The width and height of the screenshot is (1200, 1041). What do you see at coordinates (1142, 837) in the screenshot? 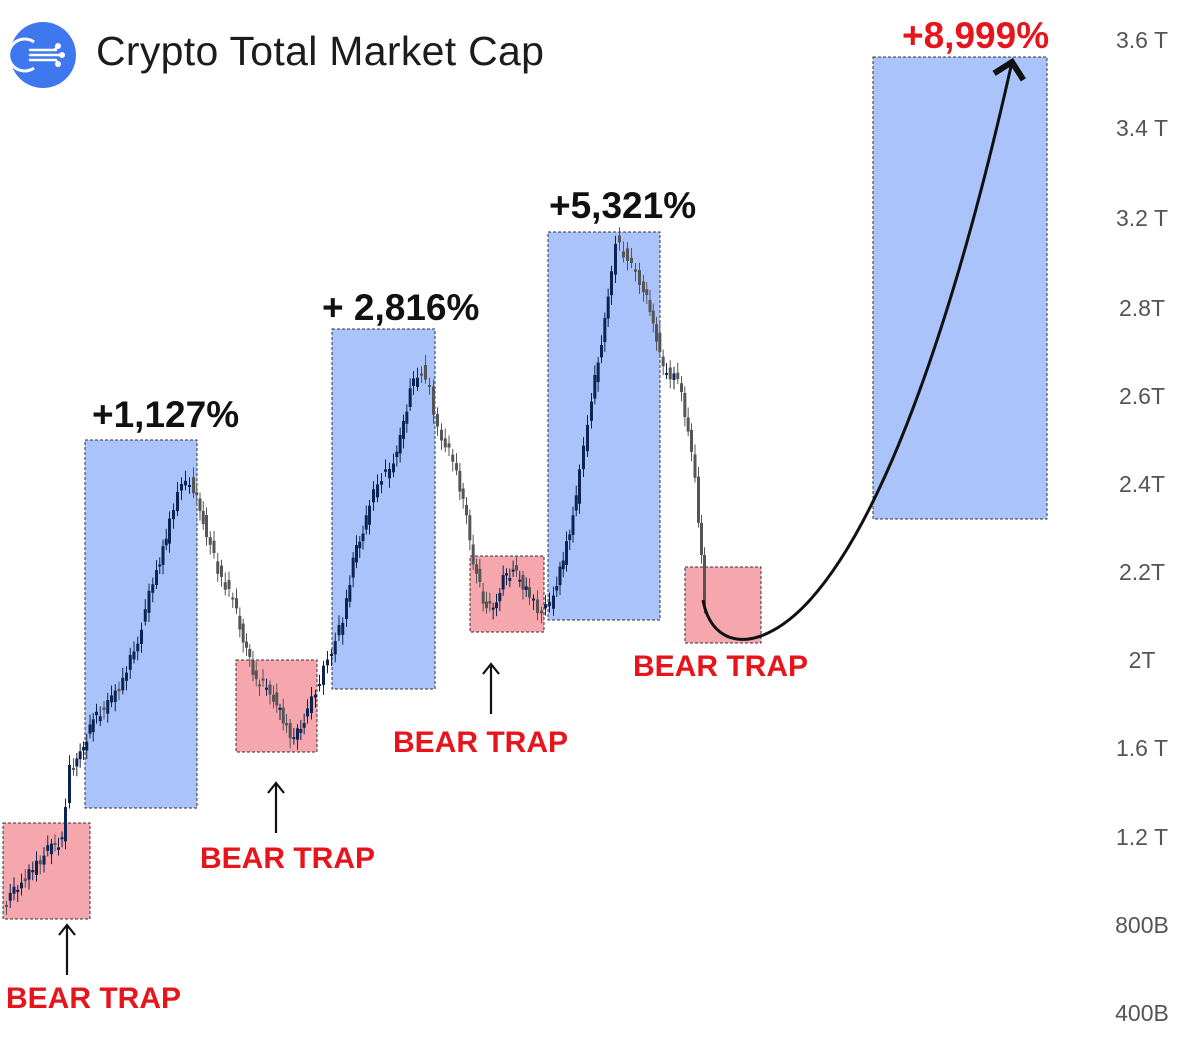
I see `y-tick-label: 1.2 T` at bounding box center [1142, 837].